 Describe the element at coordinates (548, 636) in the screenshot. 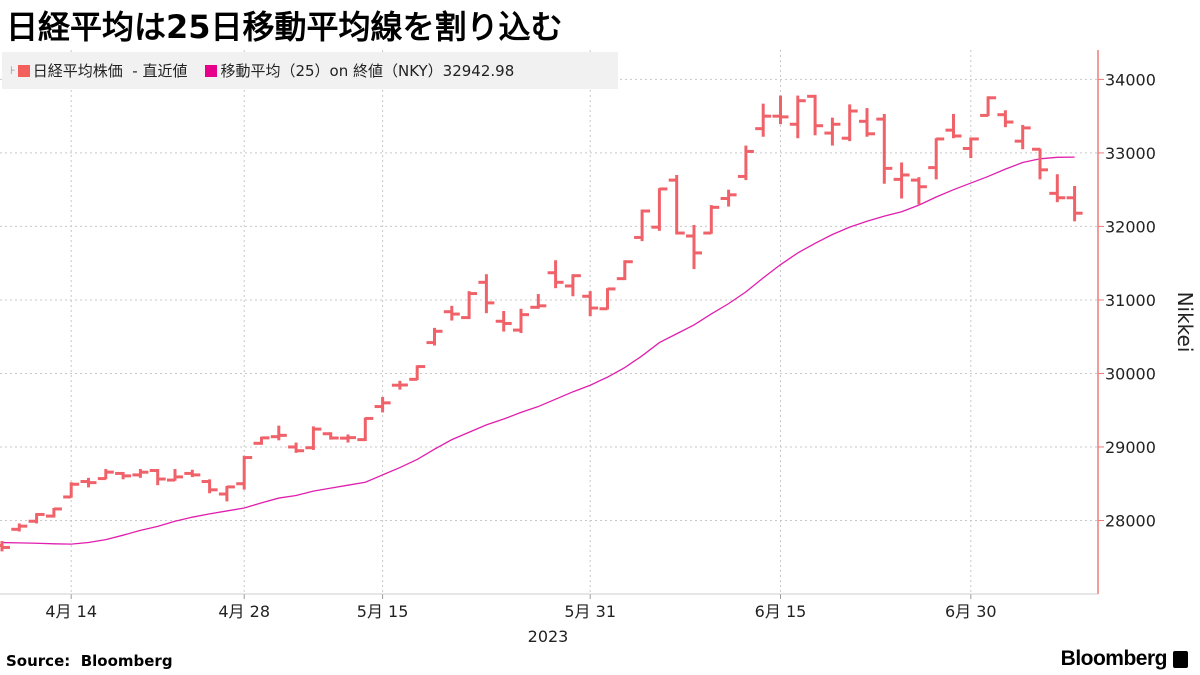

I see `x-year-label: 2023` at that location.